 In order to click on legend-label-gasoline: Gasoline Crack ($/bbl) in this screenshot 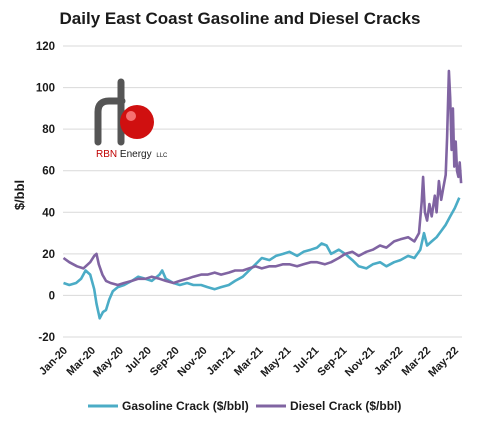, I will do `click(185, 406)`.